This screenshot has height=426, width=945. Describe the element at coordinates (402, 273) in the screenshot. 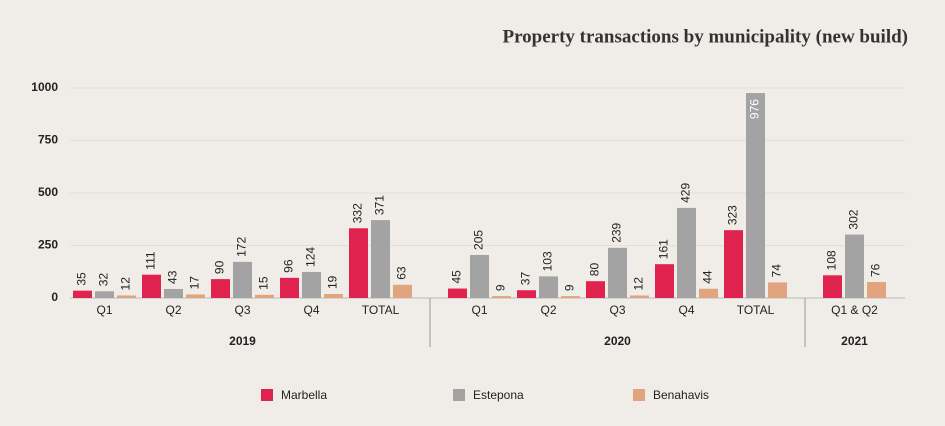

I see `value-label: 63` at that location.